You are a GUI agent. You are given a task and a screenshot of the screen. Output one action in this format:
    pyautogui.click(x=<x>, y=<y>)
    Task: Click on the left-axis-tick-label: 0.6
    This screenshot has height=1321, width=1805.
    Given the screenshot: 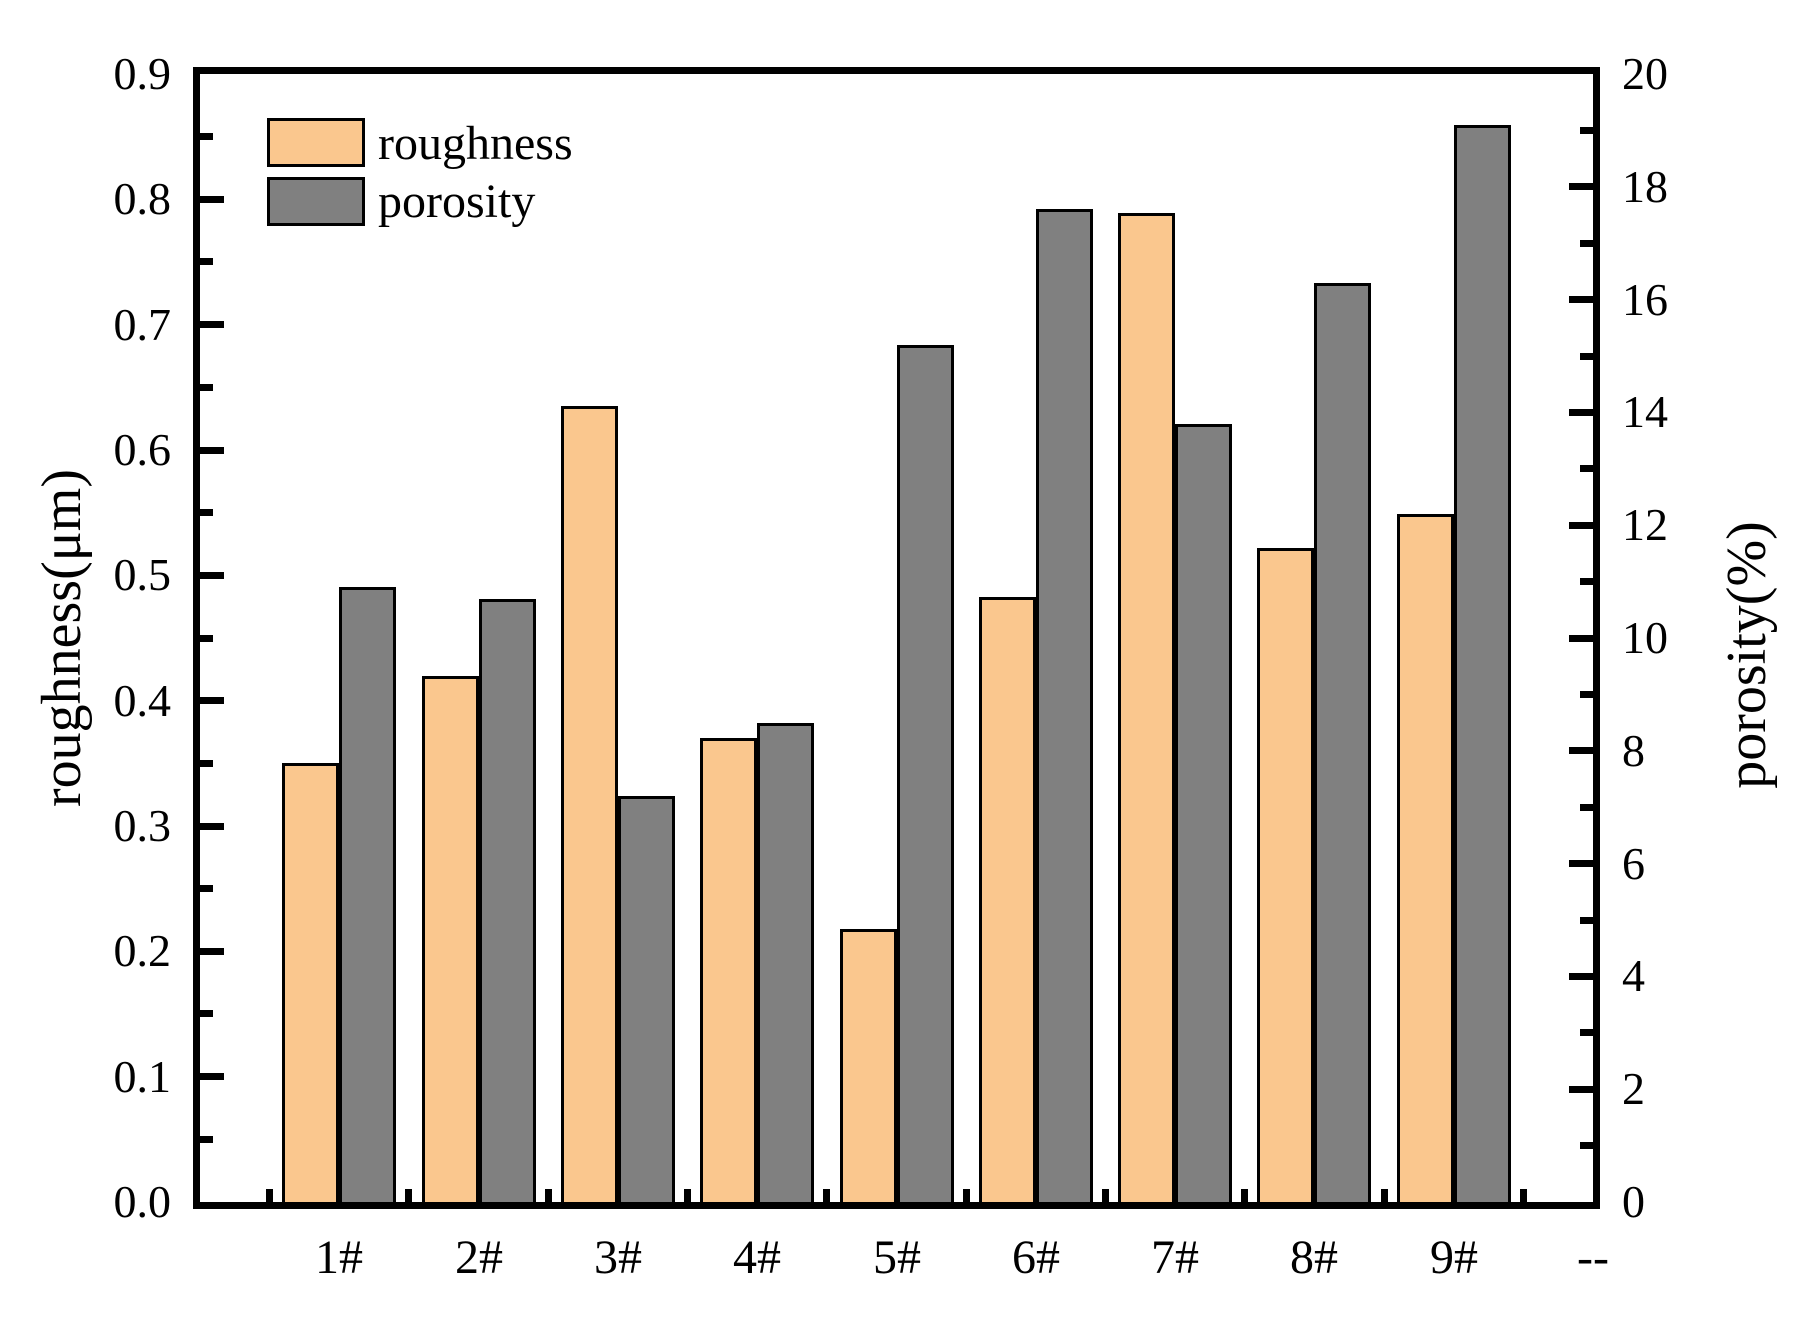 What is the action you would take?
    pyautogui.click(x=142, y=449)
    